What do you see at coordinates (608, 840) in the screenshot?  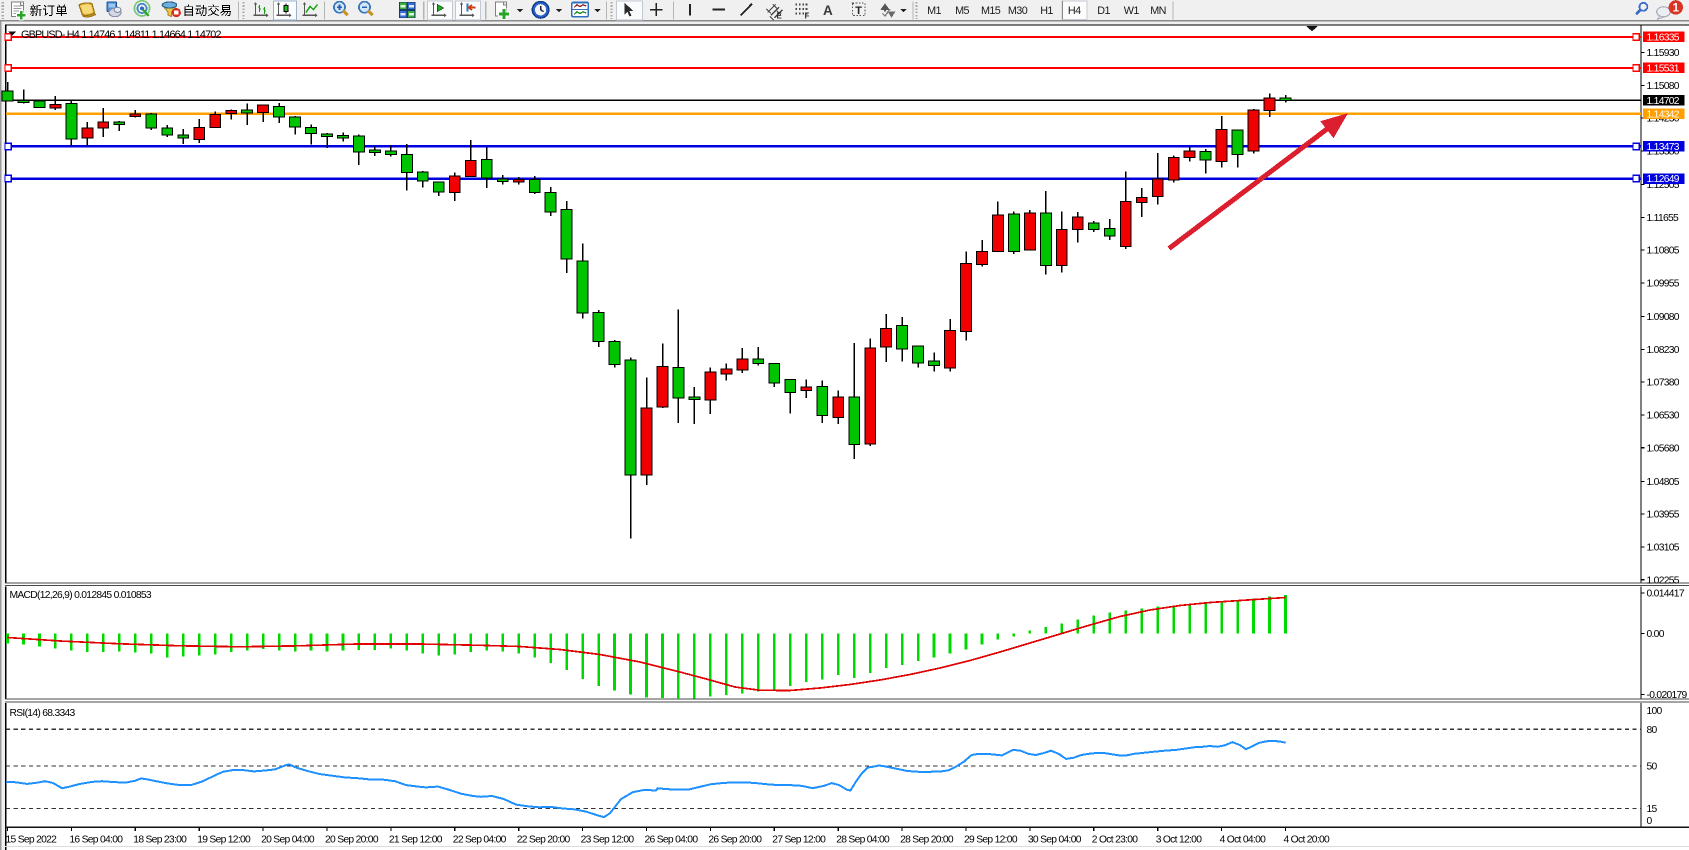 I see `svg-text: 23 Sep 12:00` at bounding box center [608, 840].